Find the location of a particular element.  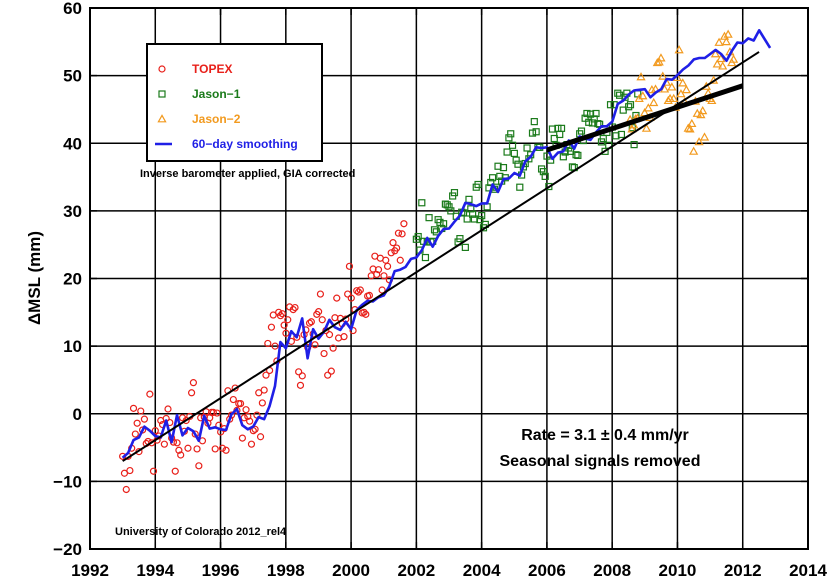

y-tick-labels: −20 −10 0 10 20 30 40 50 60 is located at coordinates (67, 279).